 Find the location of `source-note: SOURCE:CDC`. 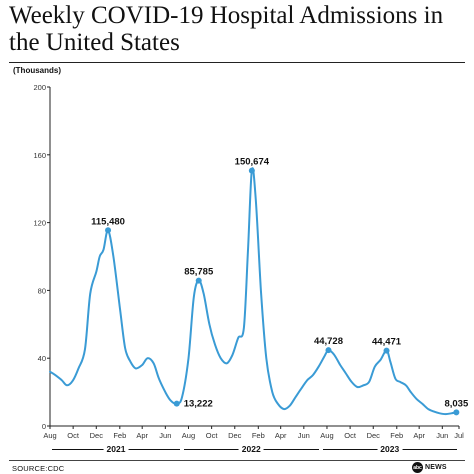

source-note: SOURCE:CDC is located at coordinates (38, 468).